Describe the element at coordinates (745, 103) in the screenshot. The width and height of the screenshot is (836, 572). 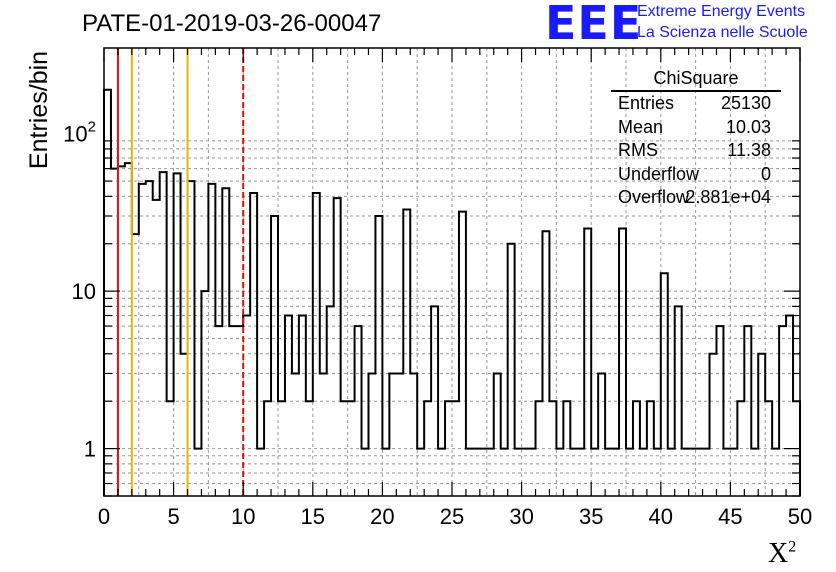
I see `stats-value: 25130` at that location.